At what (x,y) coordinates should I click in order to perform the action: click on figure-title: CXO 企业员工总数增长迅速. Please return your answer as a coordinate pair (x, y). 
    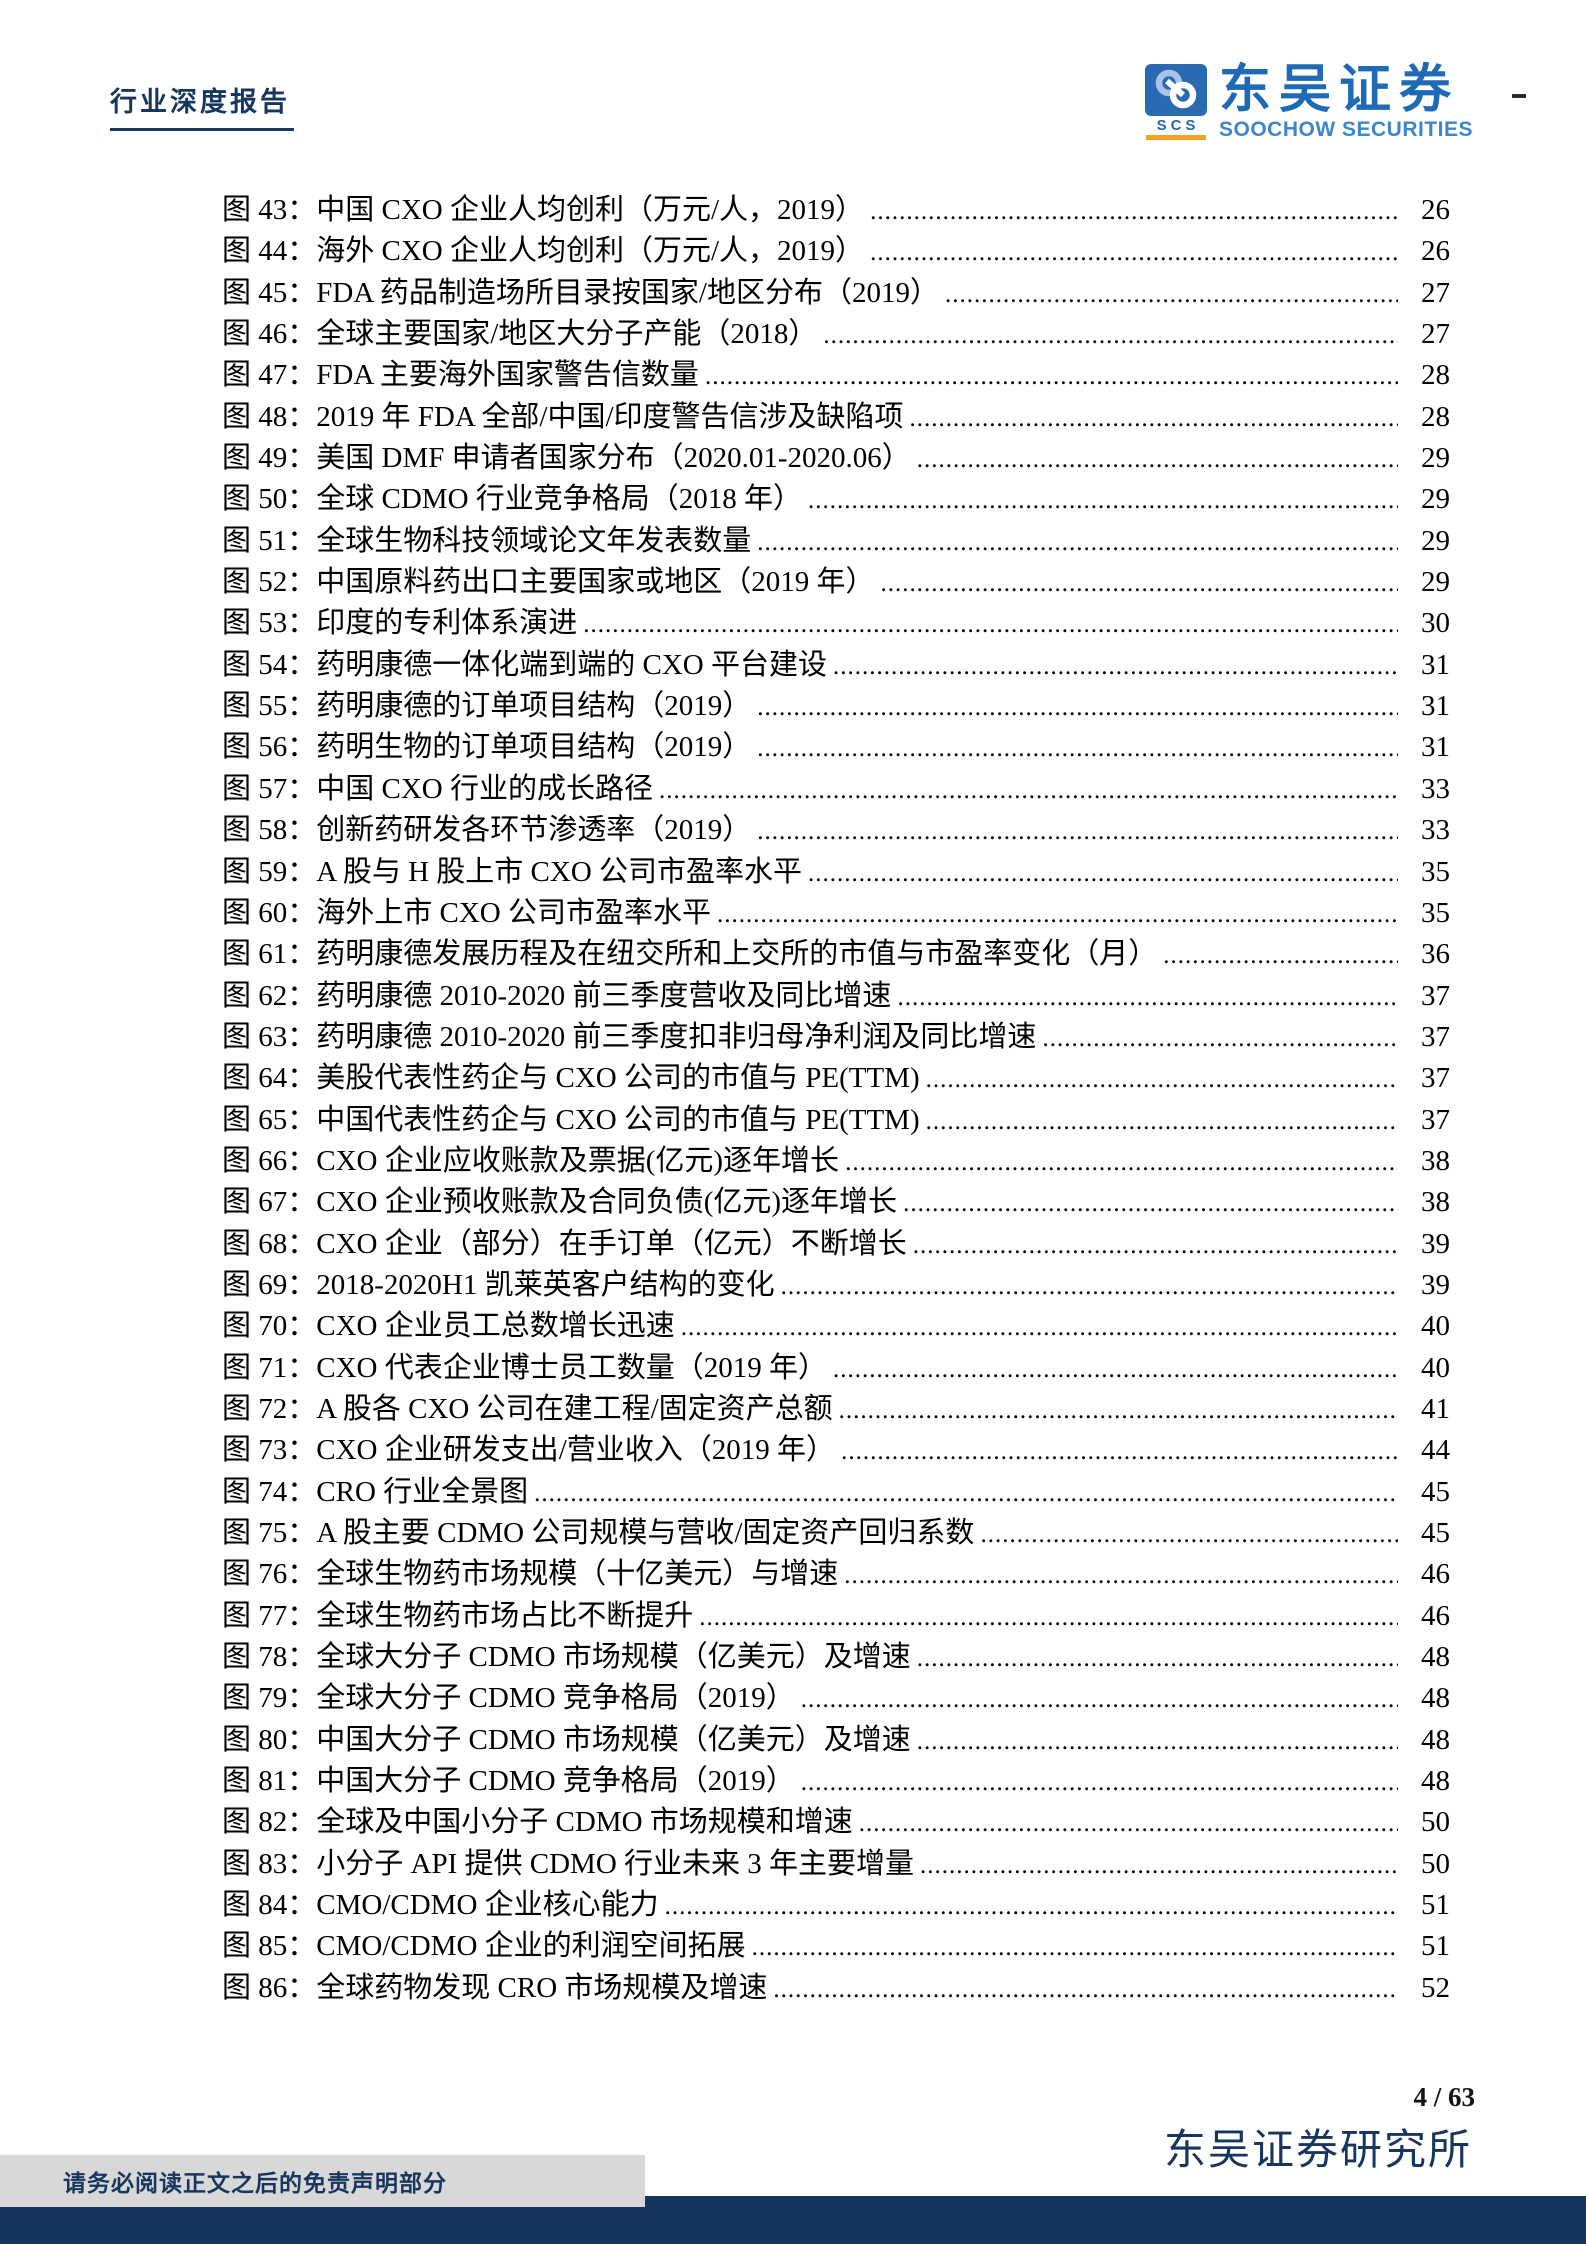
    Looking at the image, I should click on (495, 1326).